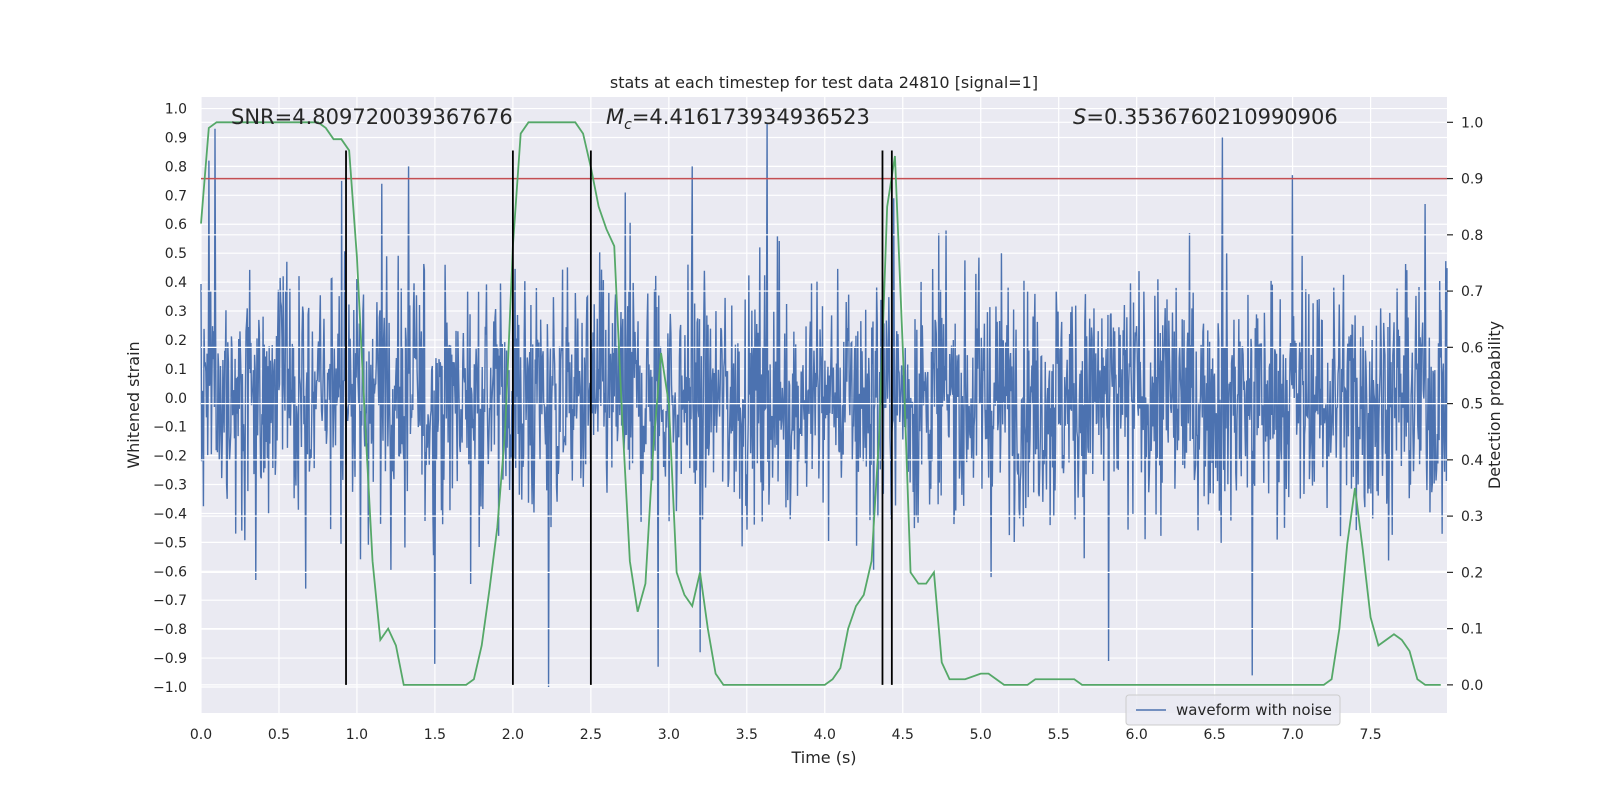 The image size is (1600, 800). Describe the element at coordinates (615, 117) in the screenshot. I see `chirp-mass-symbol: M` at that location.